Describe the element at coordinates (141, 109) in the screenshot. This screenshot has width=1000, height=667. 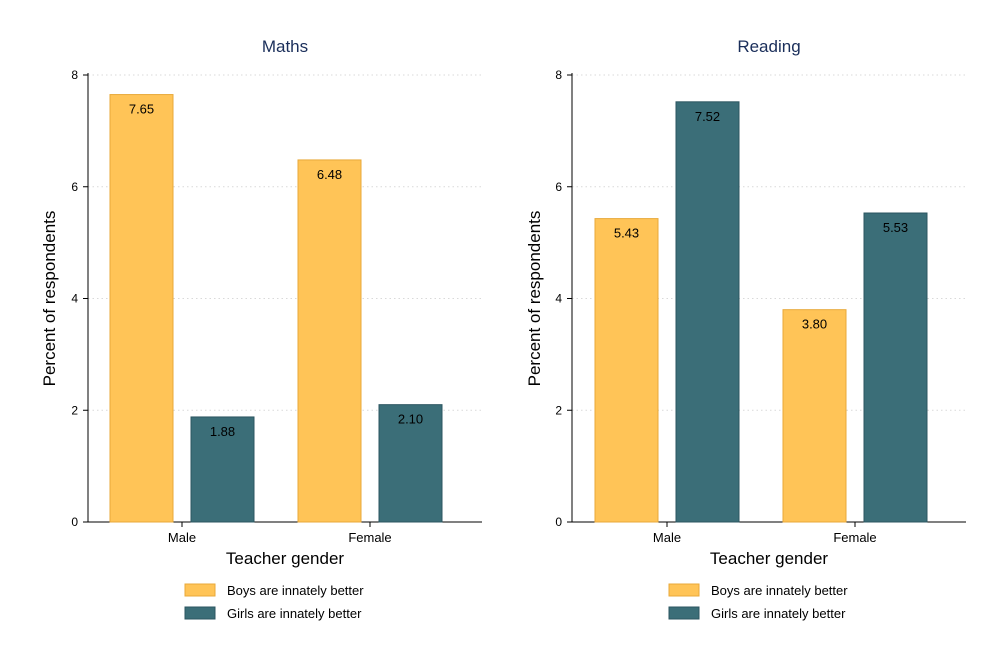
I see `data-label: 7.65` at that location.